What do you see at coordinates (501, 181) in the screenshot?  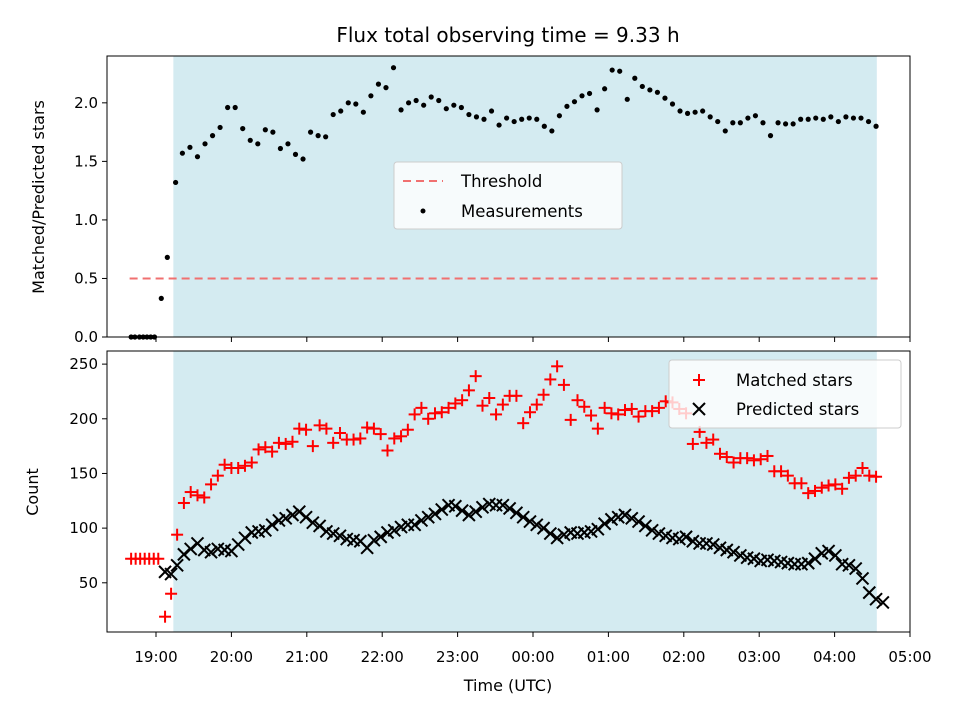 I see `legend-threshold-label: Threshold` at bounding box center [501, 181].